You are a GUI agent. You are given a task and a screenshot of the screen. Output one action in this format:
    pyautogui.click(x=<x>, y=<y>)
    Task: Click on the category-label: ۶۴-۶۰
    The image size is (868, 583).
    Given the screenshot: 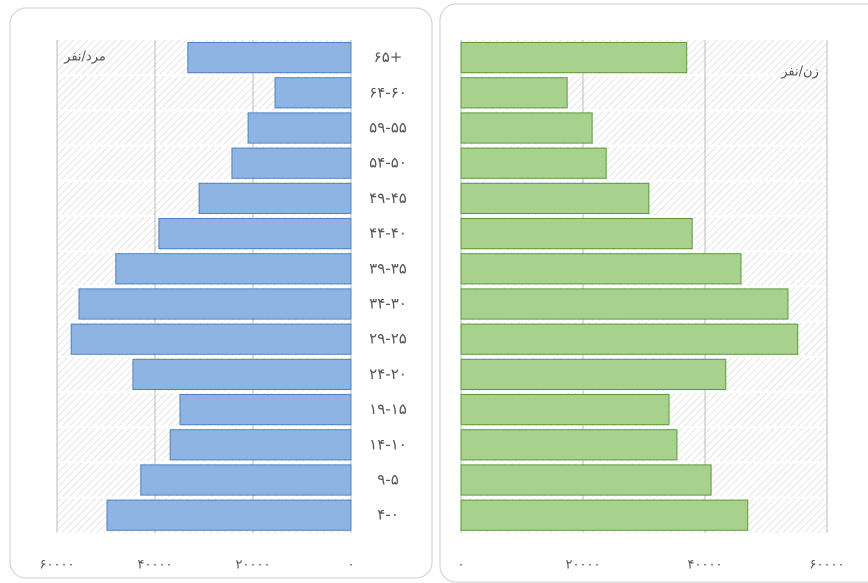 What is the action you would take?
    pyautogui.click(x=388, y=92)
    